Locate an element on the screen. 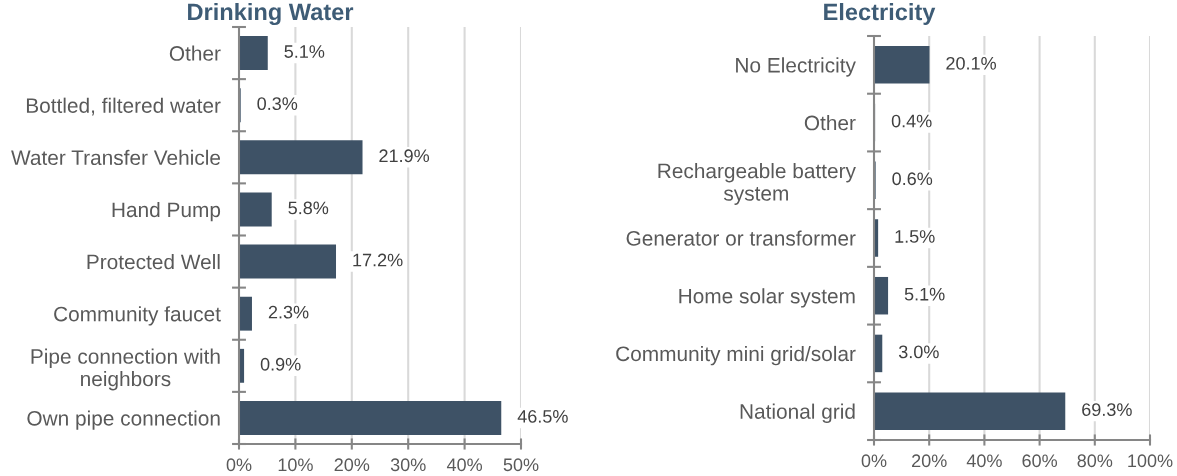 The image size is (1177, 476). data-label: 20.1% is located at coordinates (971, 63).